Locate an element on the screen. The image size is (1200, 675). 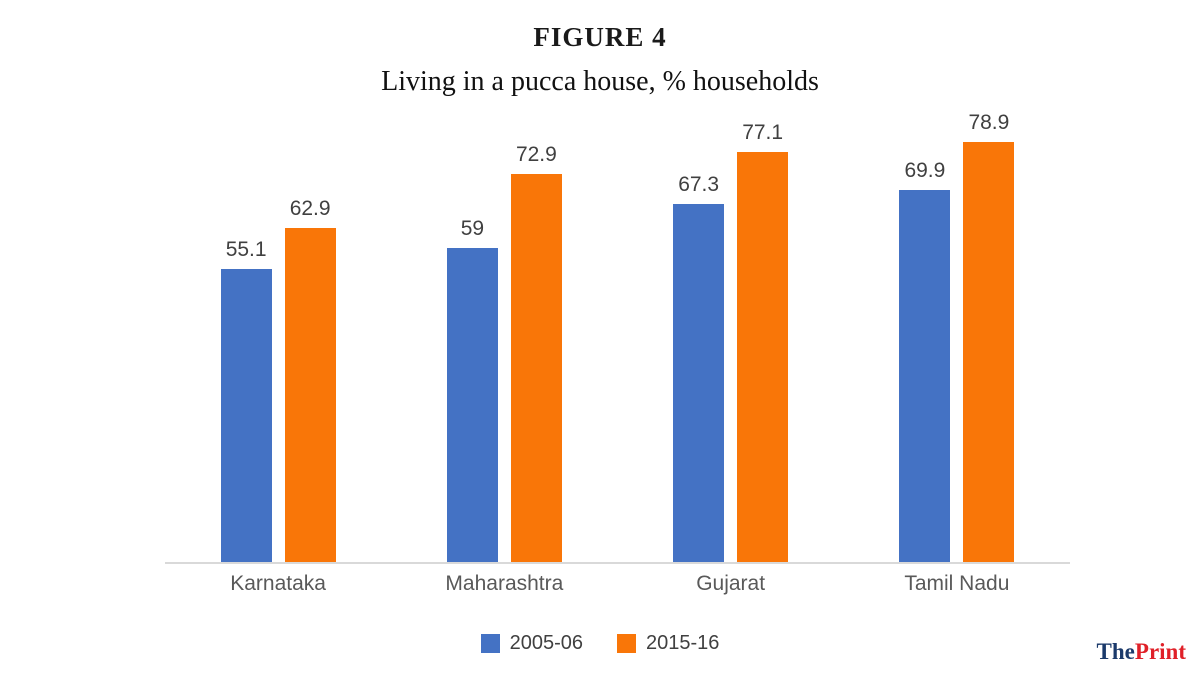
value-label: 72.9 is located at coordinates (536, 155).